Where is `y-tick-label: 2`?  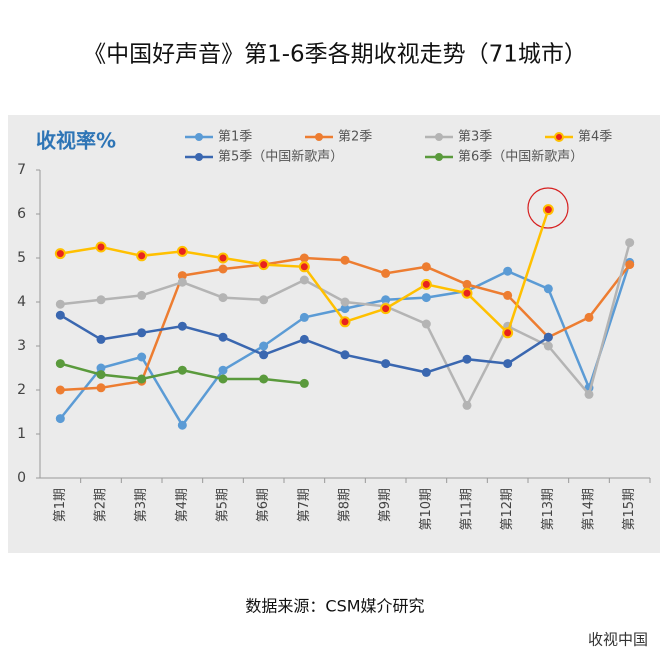
y-tick-label: 2 is located at coordinates (21, 390).